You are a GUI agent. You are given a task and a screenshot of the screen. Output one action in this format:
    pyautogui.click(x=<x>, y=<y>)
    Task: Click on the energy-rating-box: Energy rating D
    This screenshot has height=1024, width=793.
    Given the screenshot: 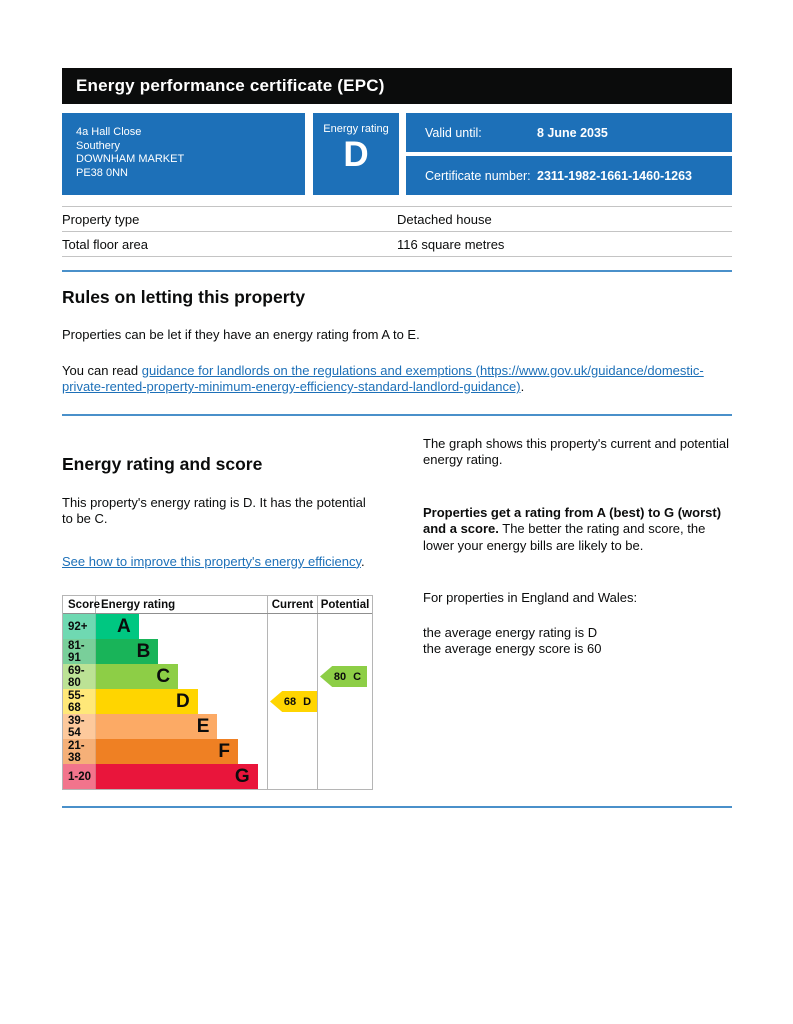 What is the action you would take?
    pyautogui.click(x=356, y=154)
    